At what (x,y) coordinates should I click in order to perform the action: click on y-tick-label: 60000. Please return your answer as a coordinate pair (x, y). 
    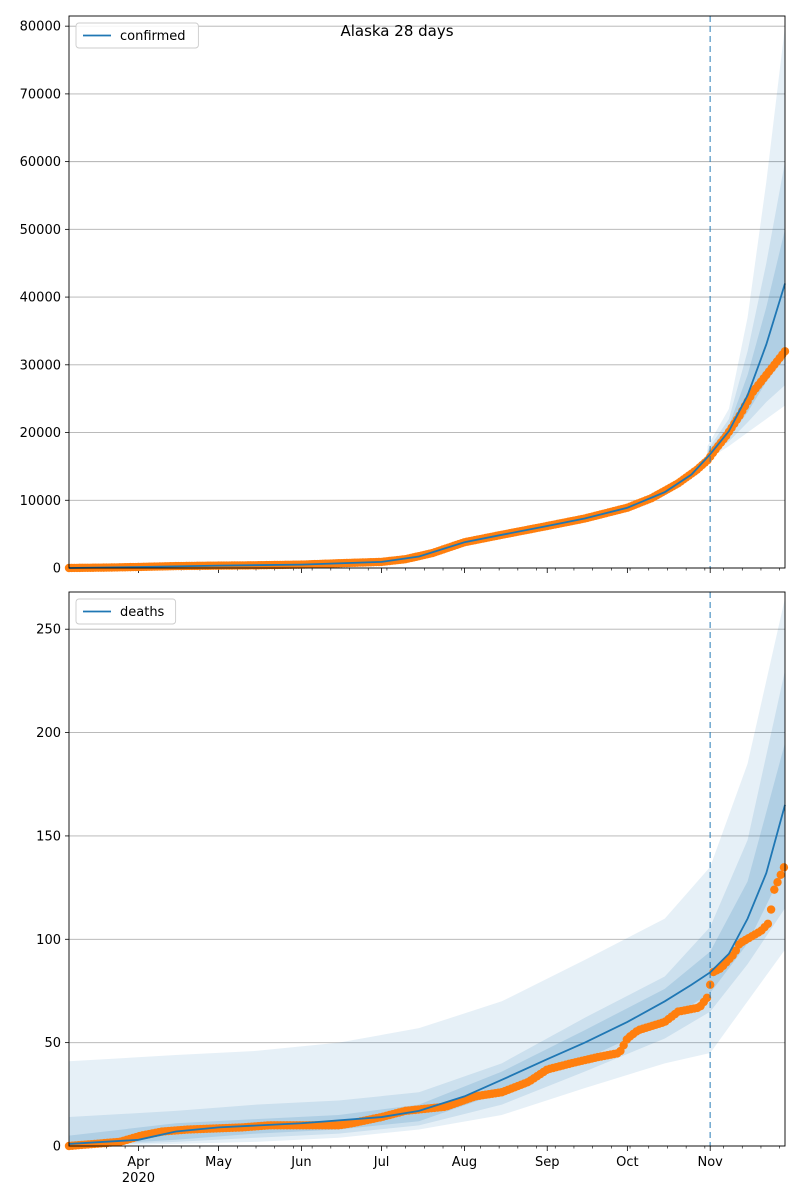
    Looking at the image, I should click on (40, 162).